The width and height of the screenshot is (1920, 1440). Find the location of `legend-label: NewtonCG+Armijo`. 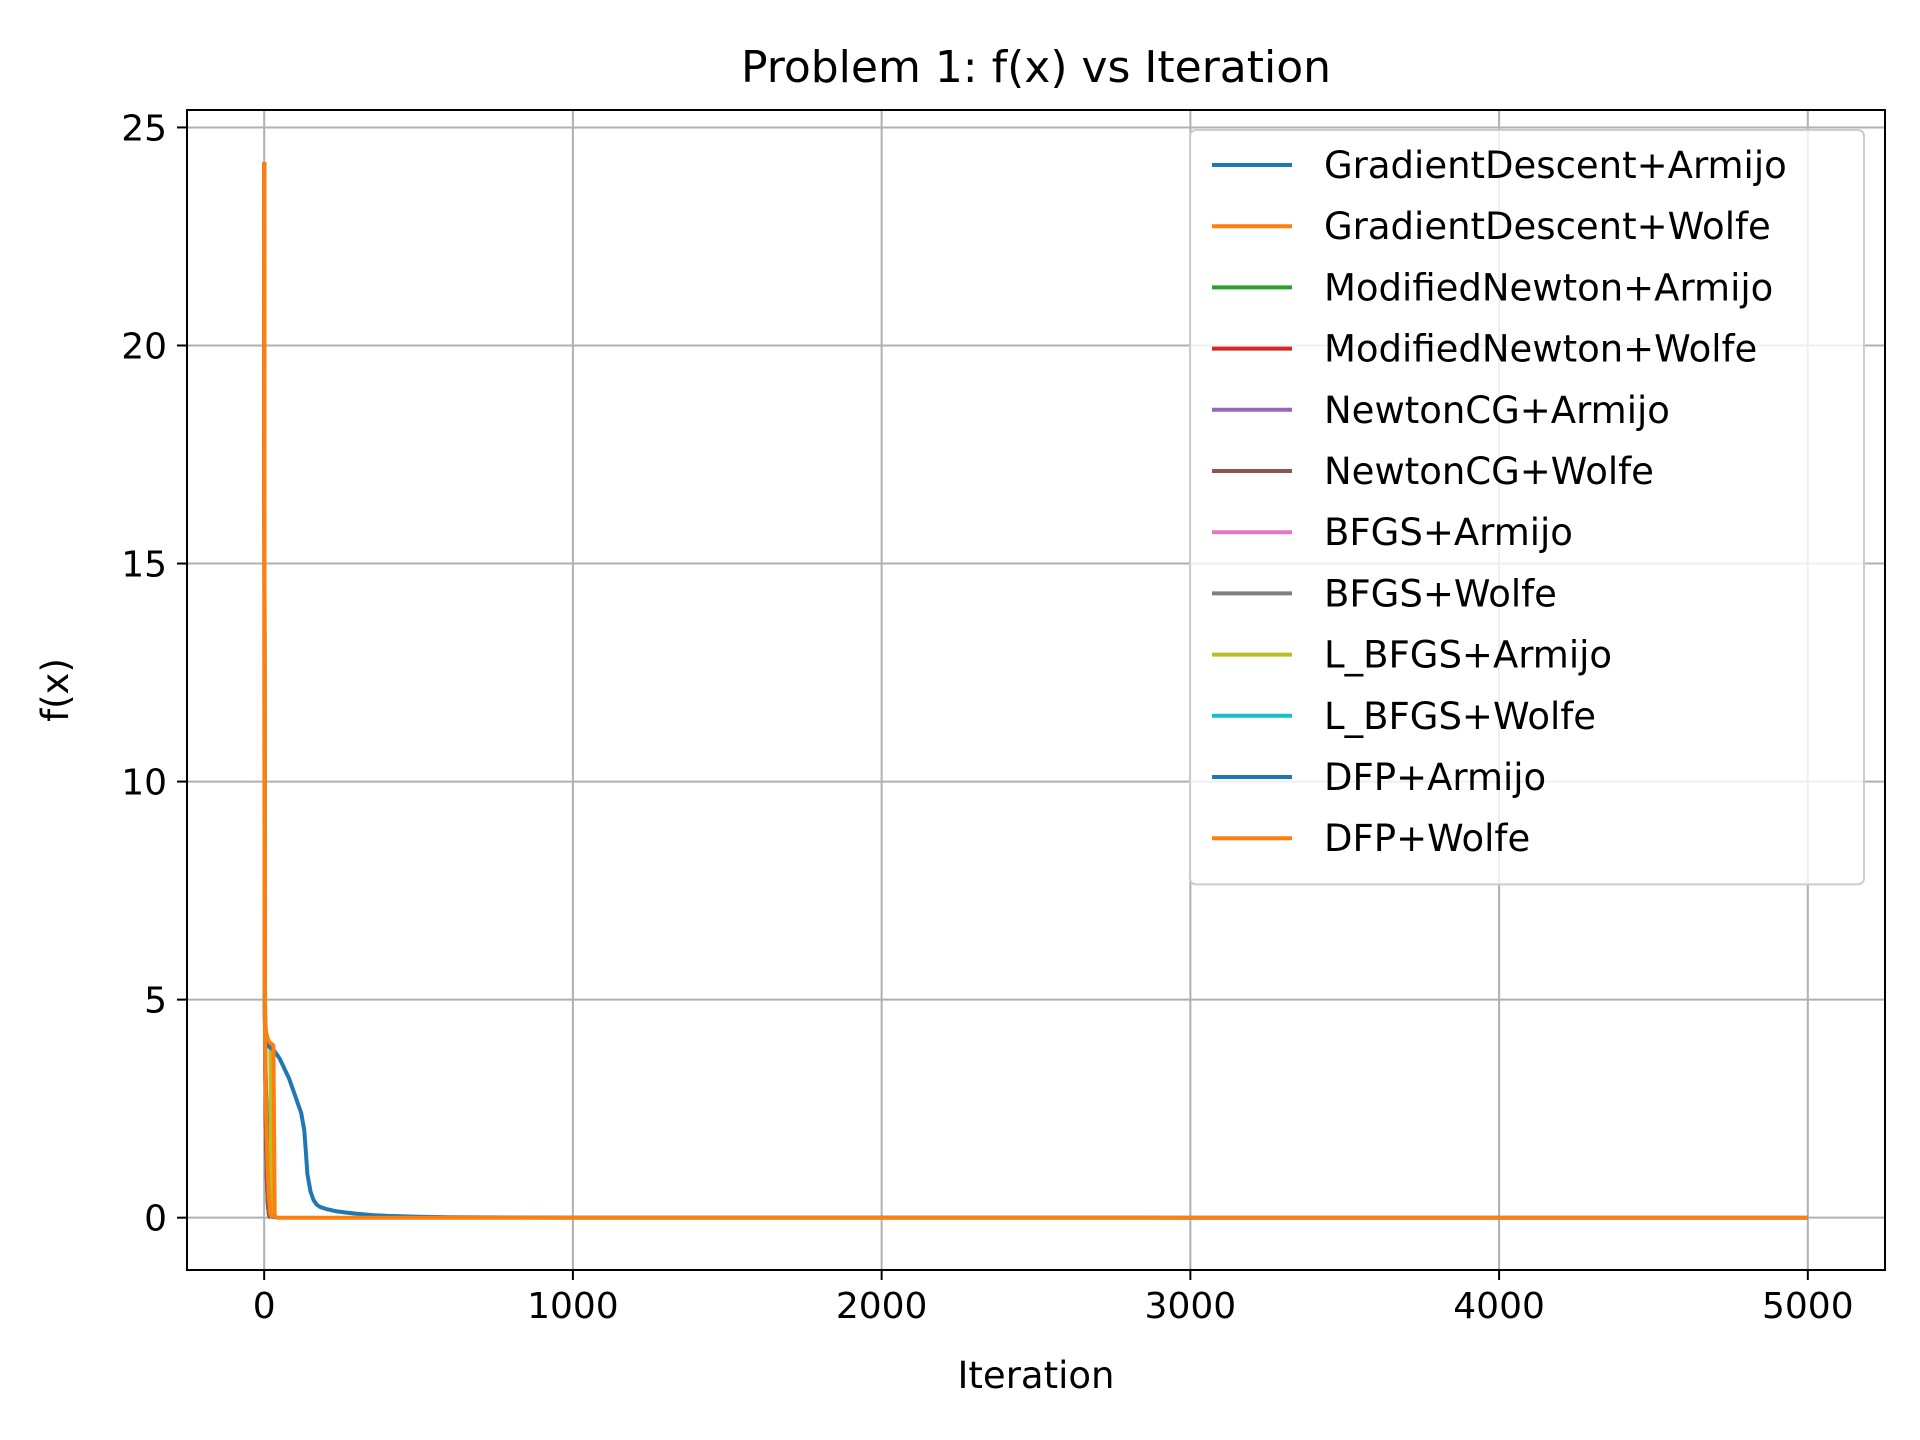

legend-label: NewtonCG+Armijo is located at coordinates (1497, 410).